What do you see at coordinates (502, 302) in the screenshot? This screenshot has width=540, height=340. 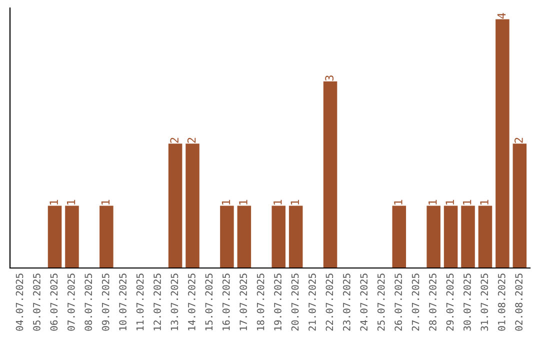 I see `x-tick-label: 01.08.2025` at bounding box center [502, 302].